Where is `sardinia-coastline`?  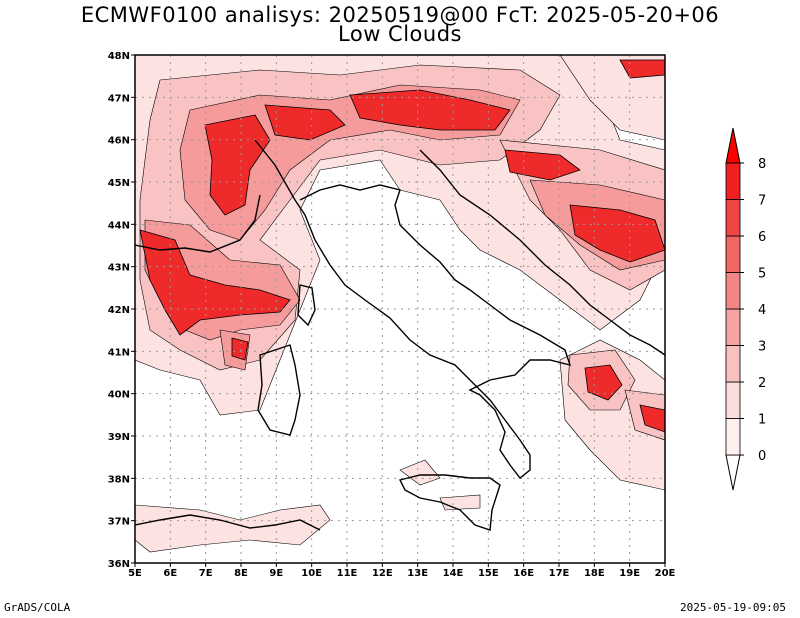 sardinia-coastline is located at coordinates (279, 390).